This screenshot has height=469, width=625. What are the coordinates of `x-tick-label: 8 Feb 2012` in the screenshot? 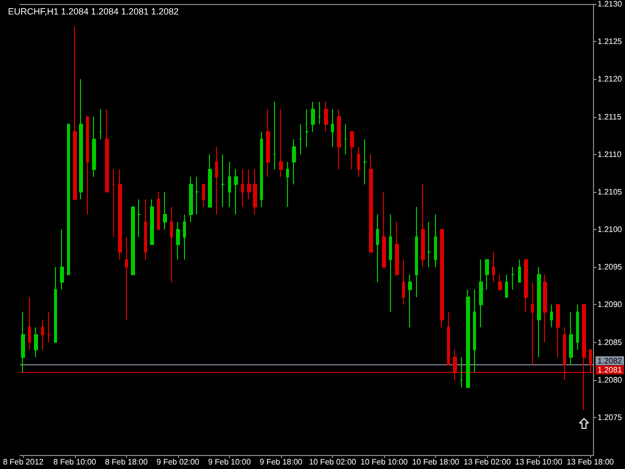 It's located at (23, 462).